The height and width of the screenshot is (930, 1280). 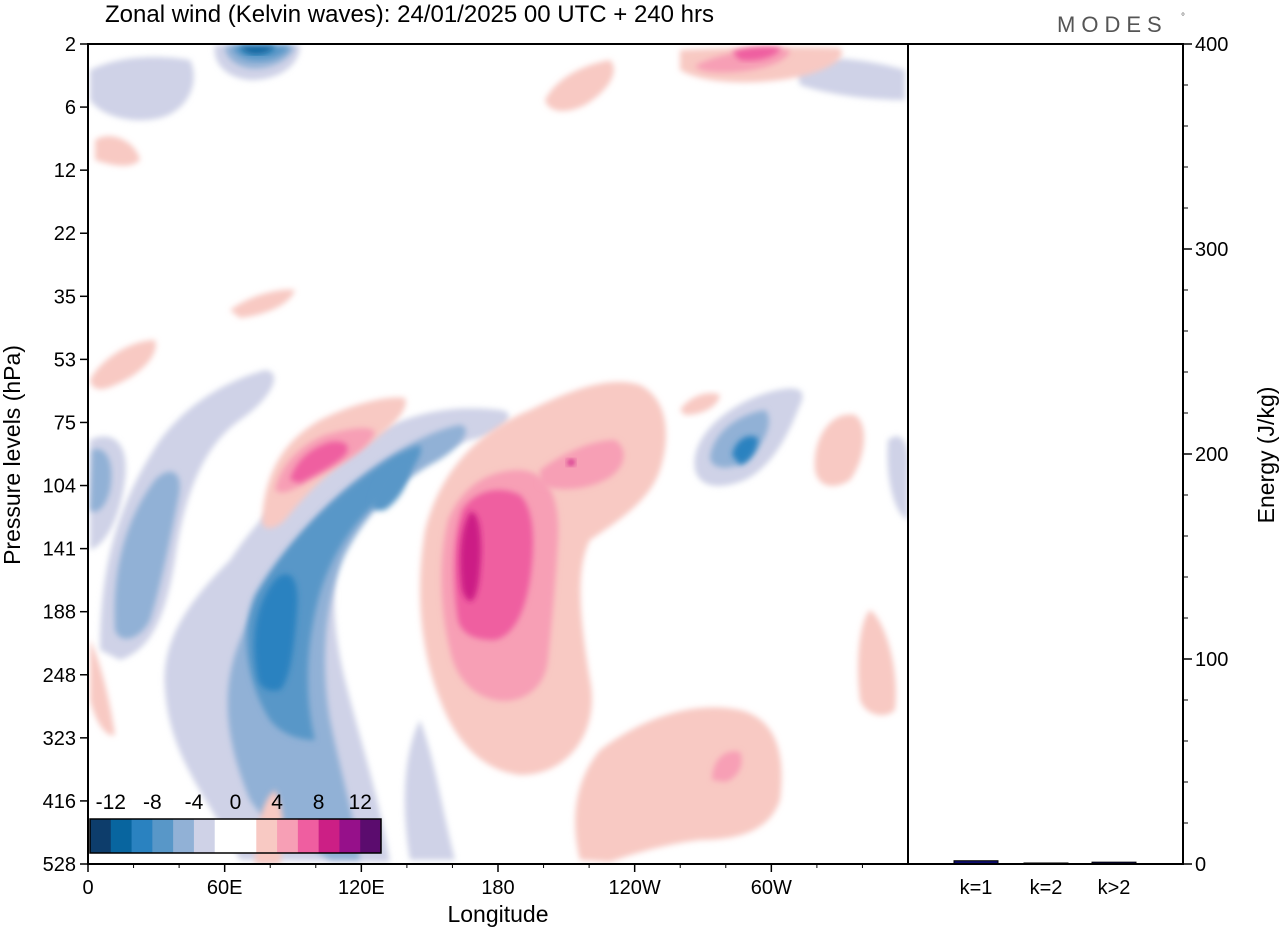 What do you see at coordinates (236, 802) in the screenshot?
I see `colorbar-label: 0` at bounding box center [236, 802].